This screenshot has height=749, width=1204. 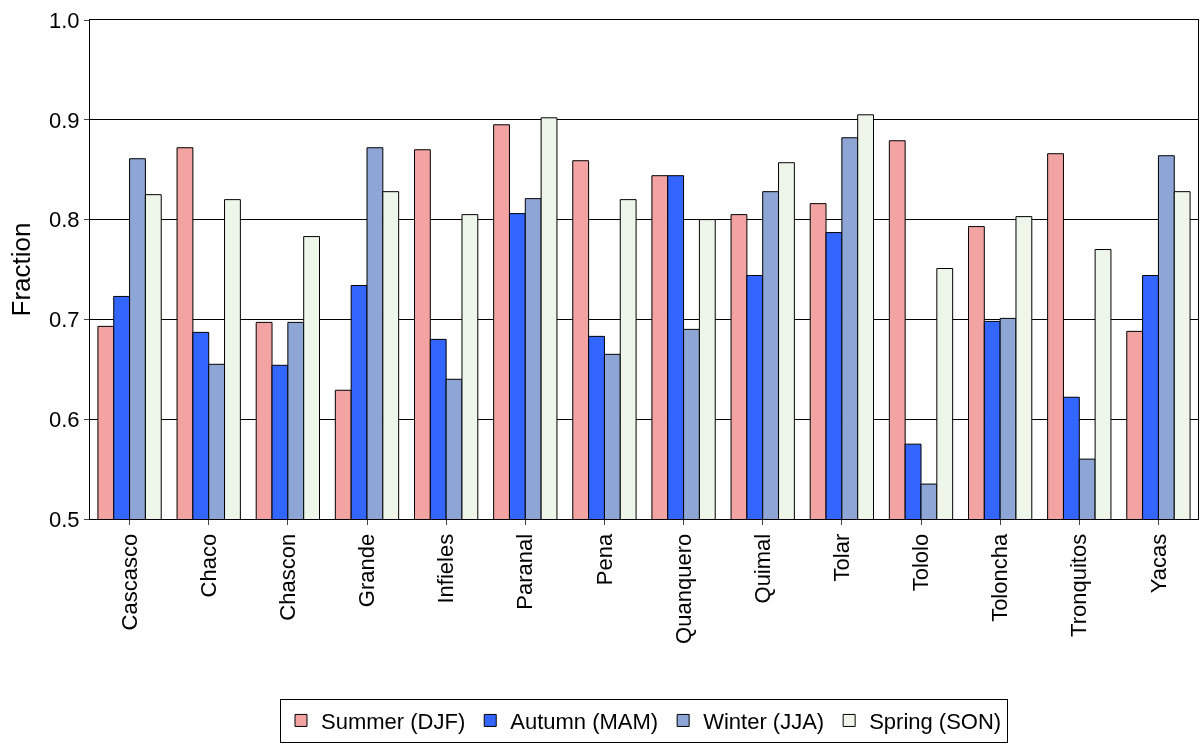 What do you see at coordinates (64, 120) in the screenshot?
I see `y-tick-label: 0.9` at bounding box center [64, 120].